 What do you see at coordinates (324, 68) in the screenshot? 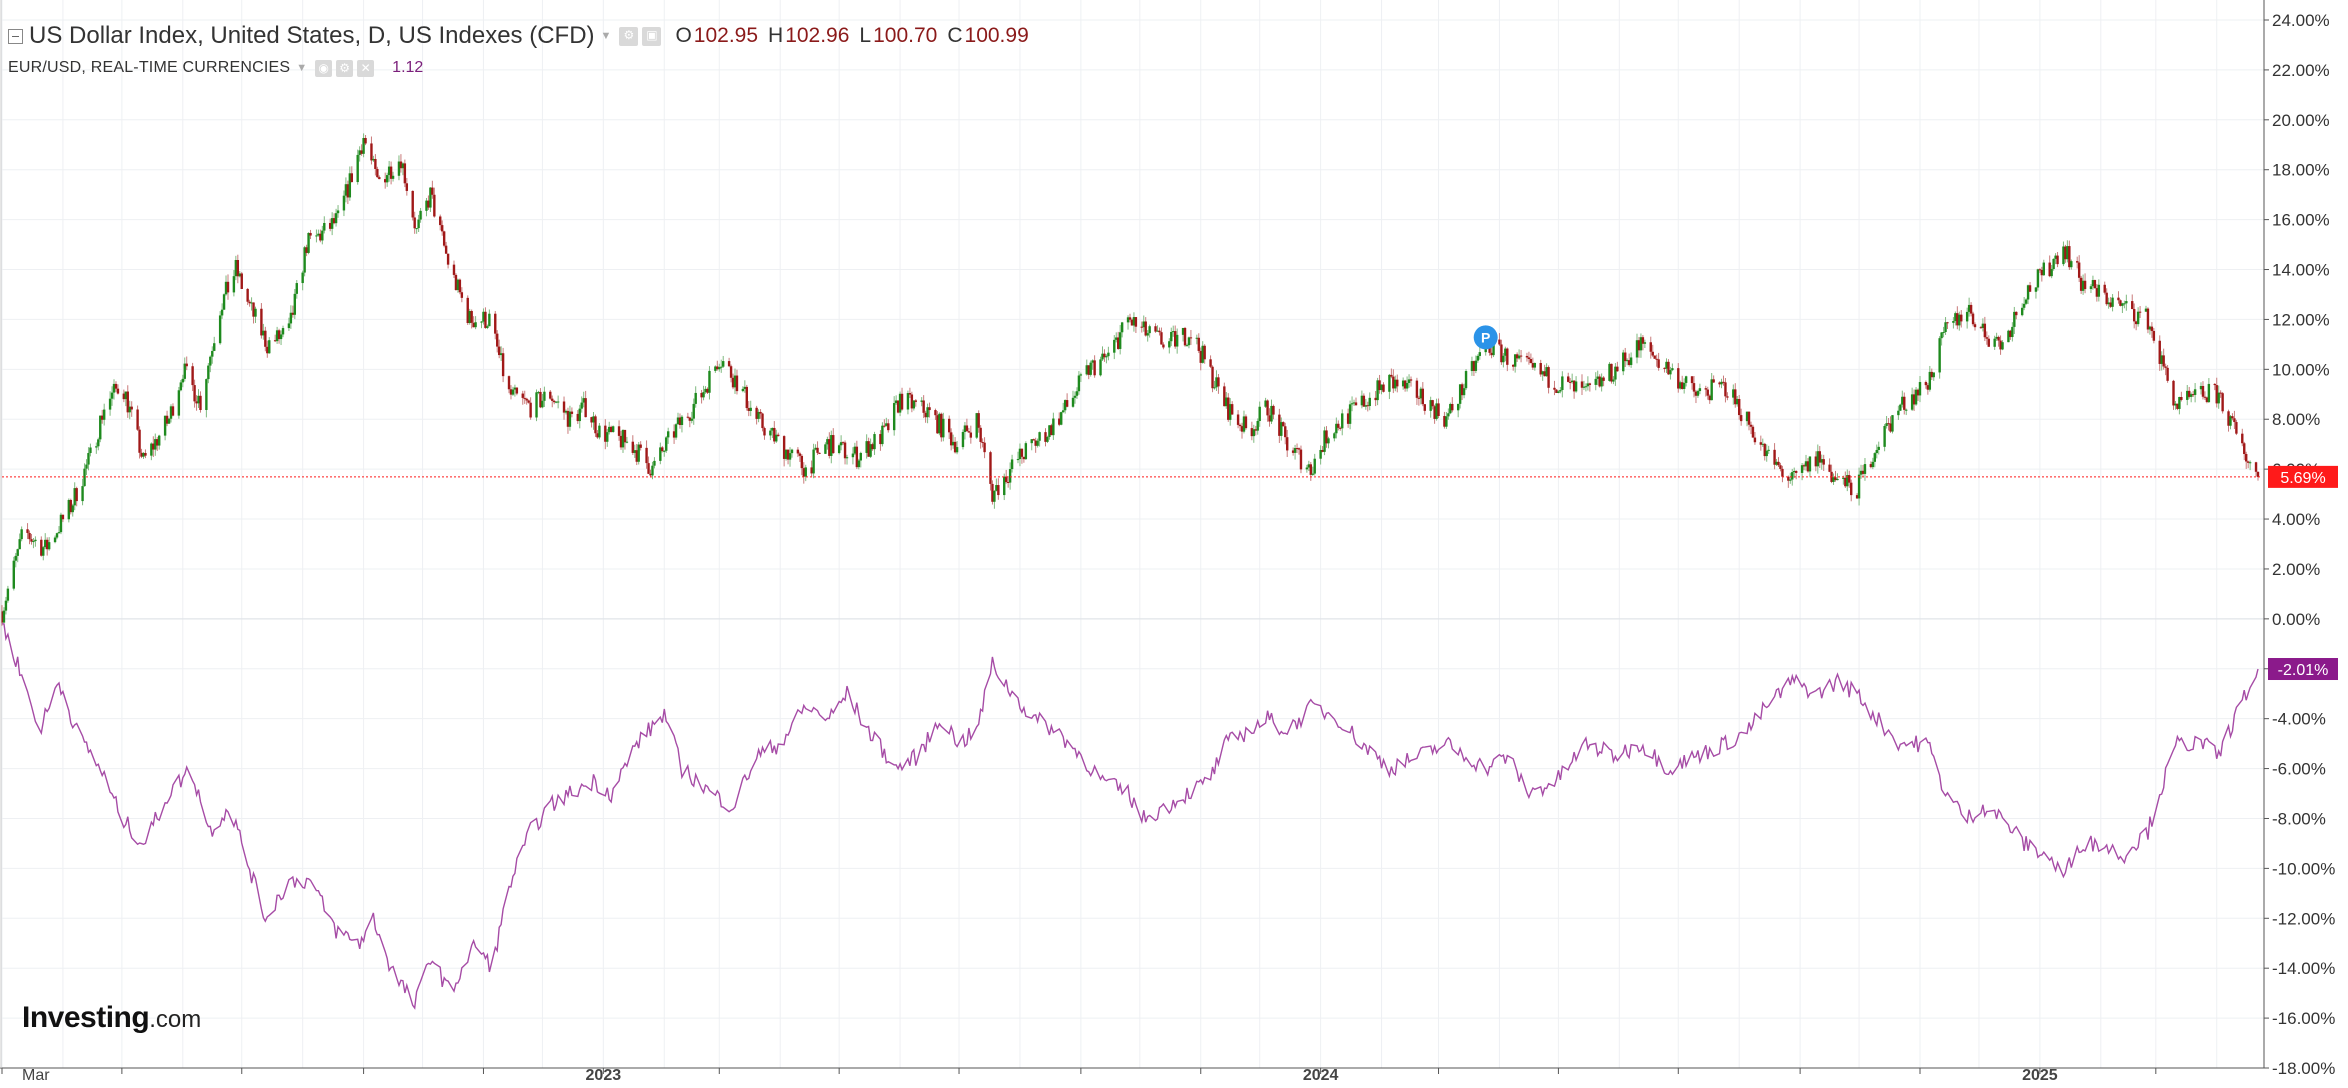
I see `eye-icon: ◉` at bounding box center [324, 68].